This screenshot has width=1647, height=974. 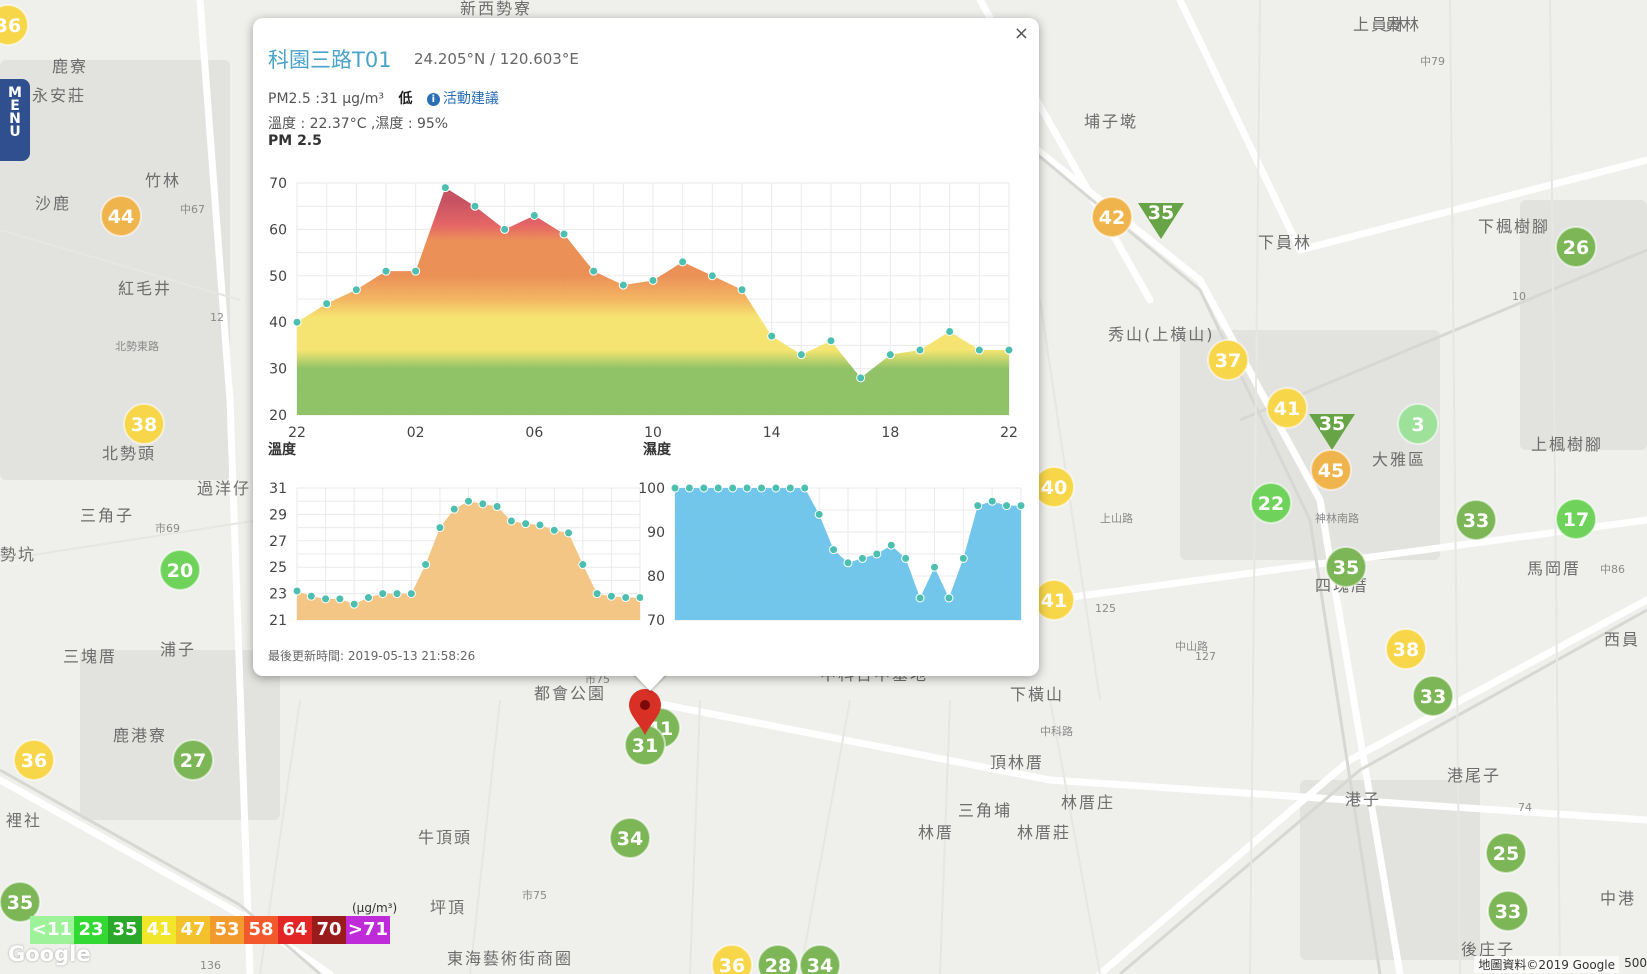 What do you see at coordinates (645, 745) in the screenshot?
I see `aq-station-marker: 31` at bounding box center [645, 745].